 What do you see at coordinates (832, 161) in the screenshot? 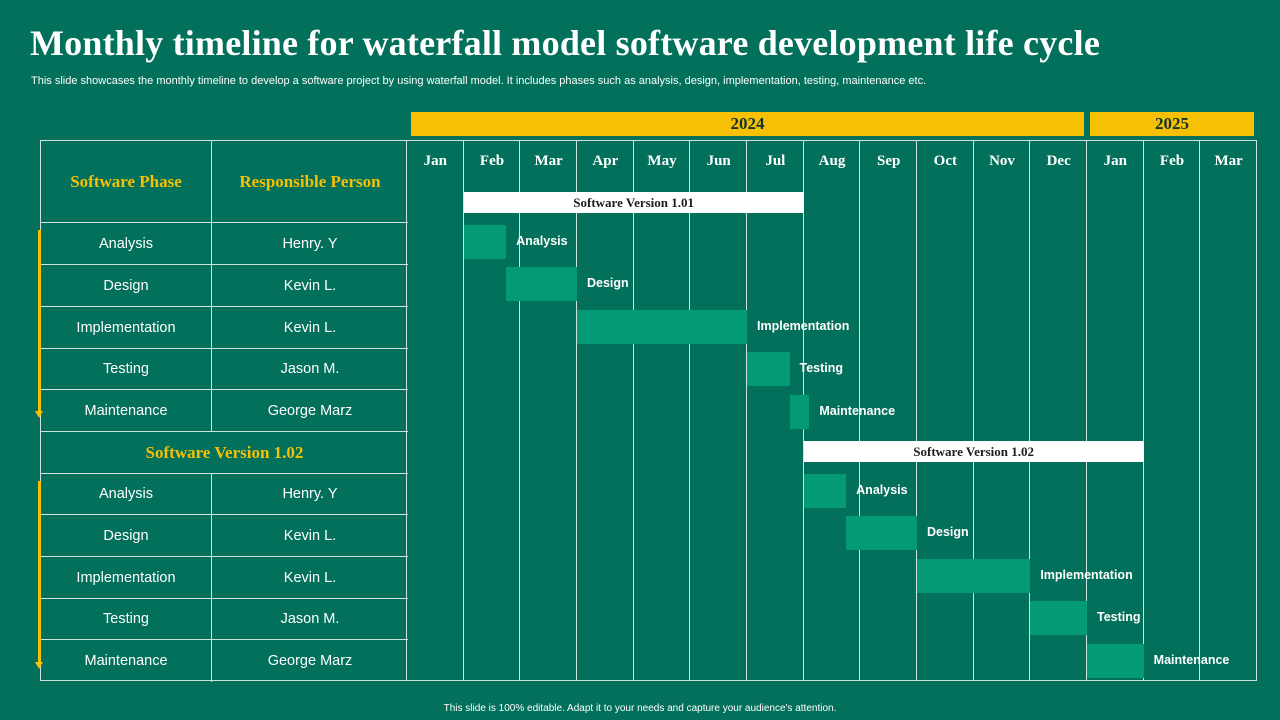
I see `month-label: Aug` at bounding box center [832, 161].